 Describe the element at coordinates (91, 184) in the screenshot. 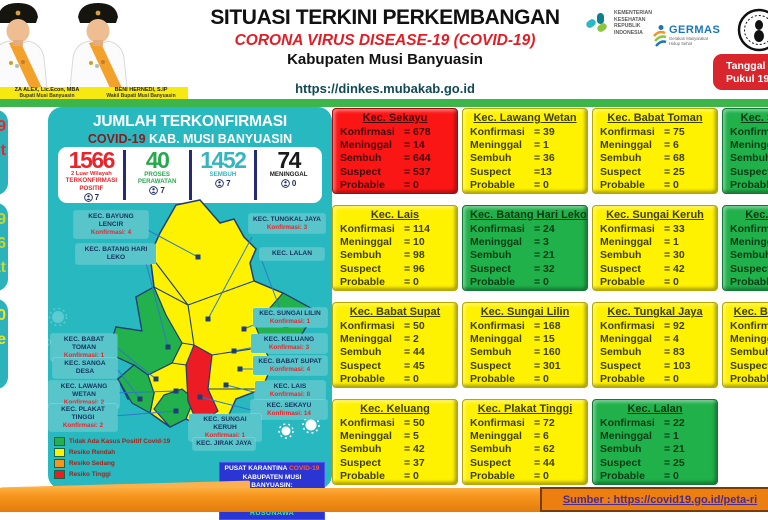

I see `stat-label: TERKONFIRMASI POSITIF` at that location.